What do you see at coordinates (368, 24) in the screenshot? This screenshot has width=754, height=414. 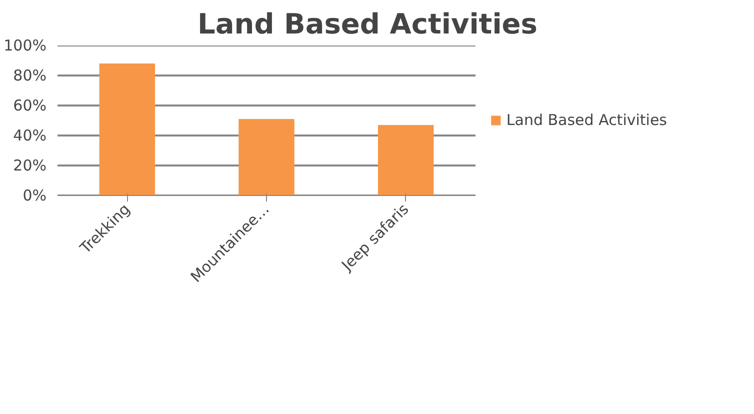 I see `chart-title: Land Based Activities` at bounding box center [368, 24].